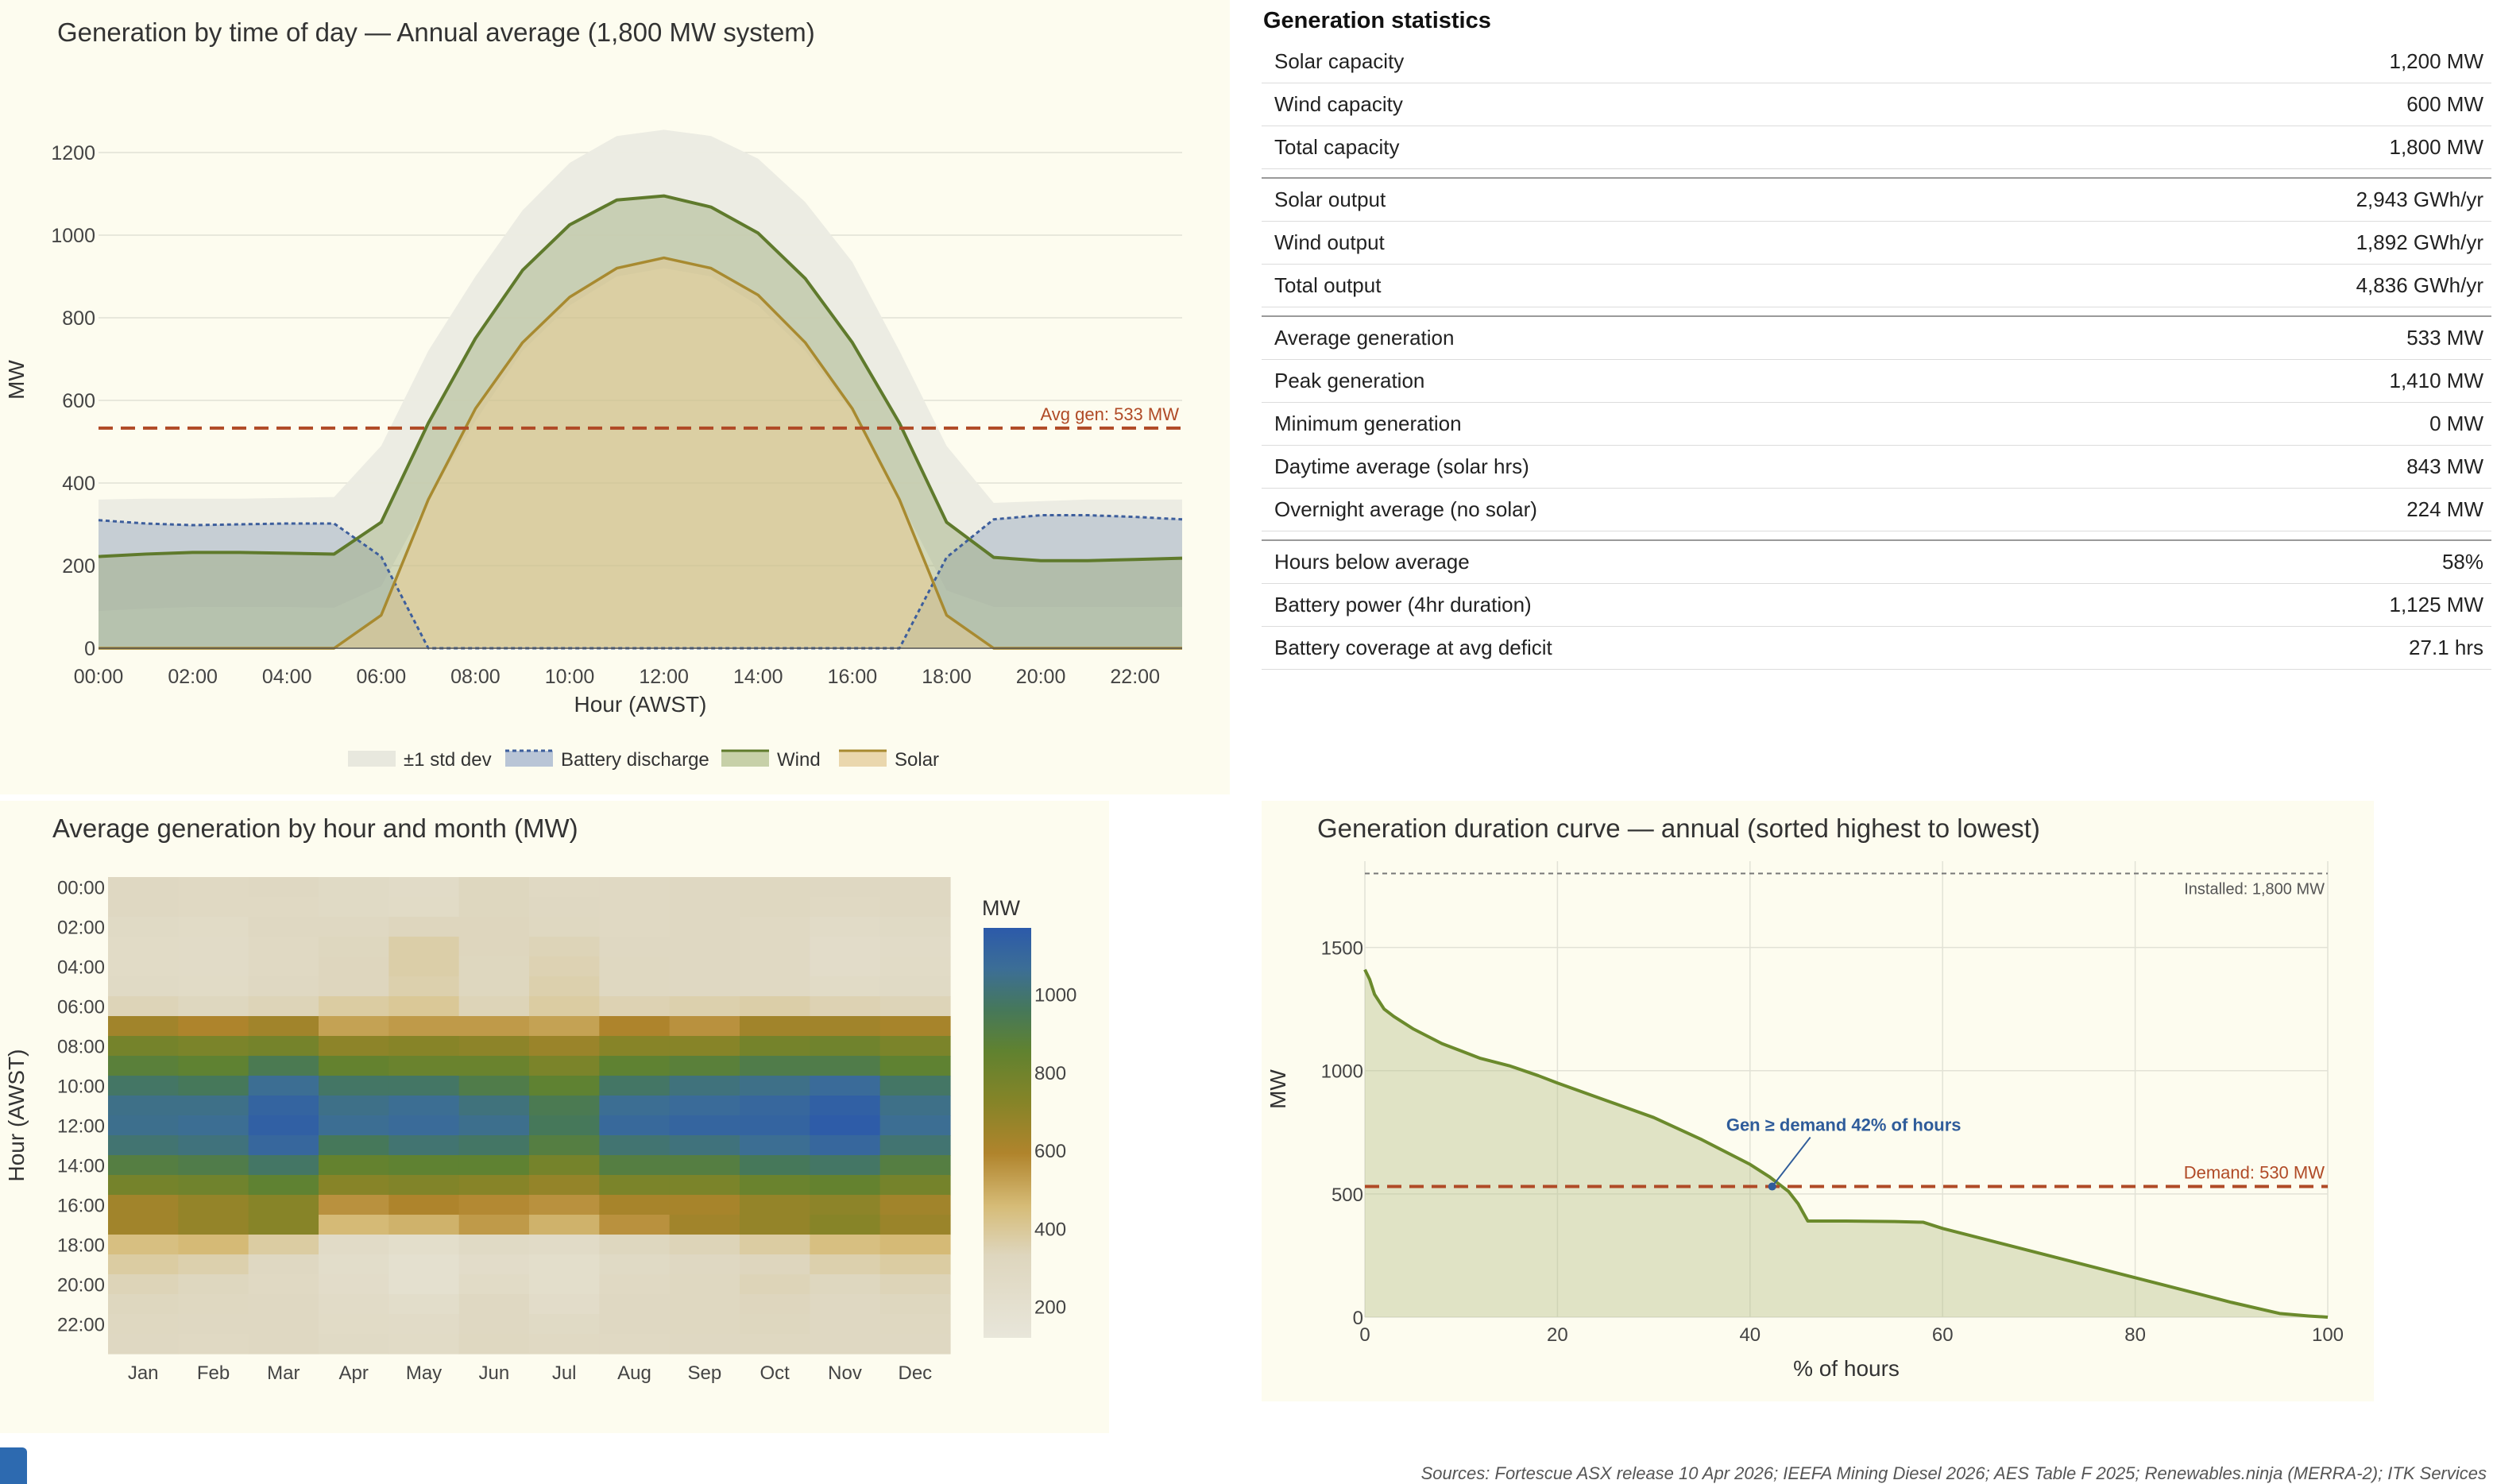 This screenshot has height=1484, width=2493. What do you see at coordinates (1876, 244) in the screenshot?
I see `stats-row: Wind output 1,892 GWh/yr` at bounding box center [1876, 244].